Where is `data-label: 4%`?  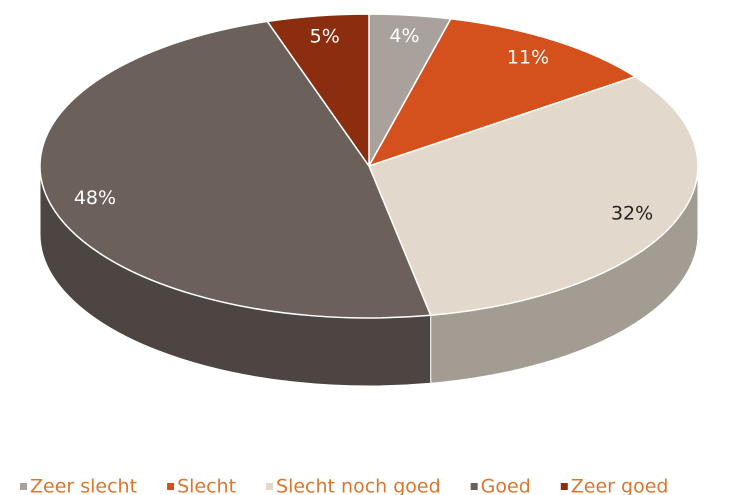 data-label: 4% is located at coordinates (404, 36).